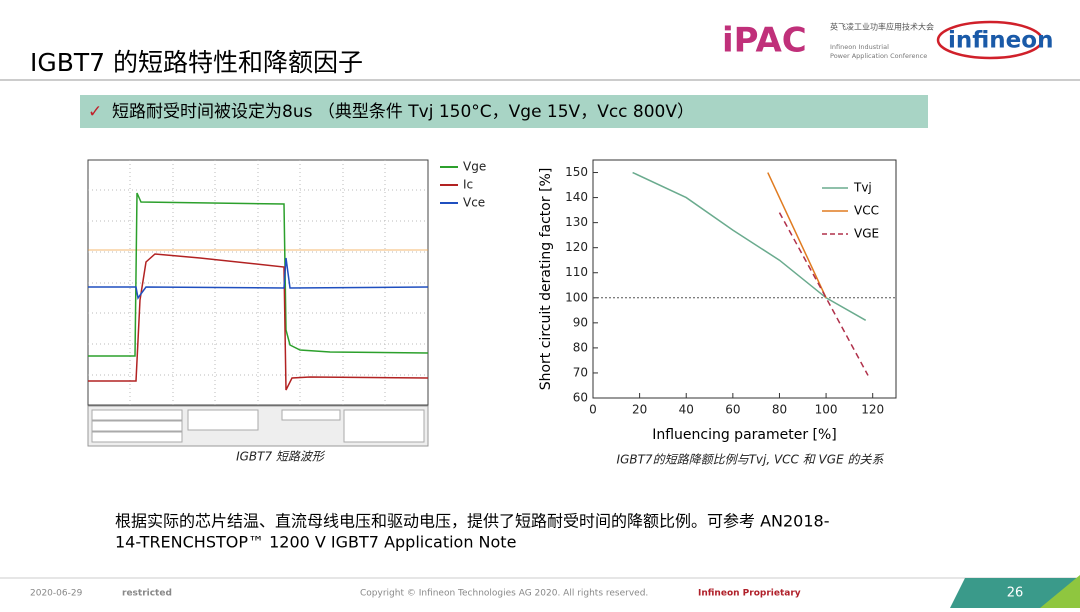 This screenshot has width=1080, height=612. Describe the element at coordinates (1060, 591) in the screenshot. I see `footer-accent` at that location.